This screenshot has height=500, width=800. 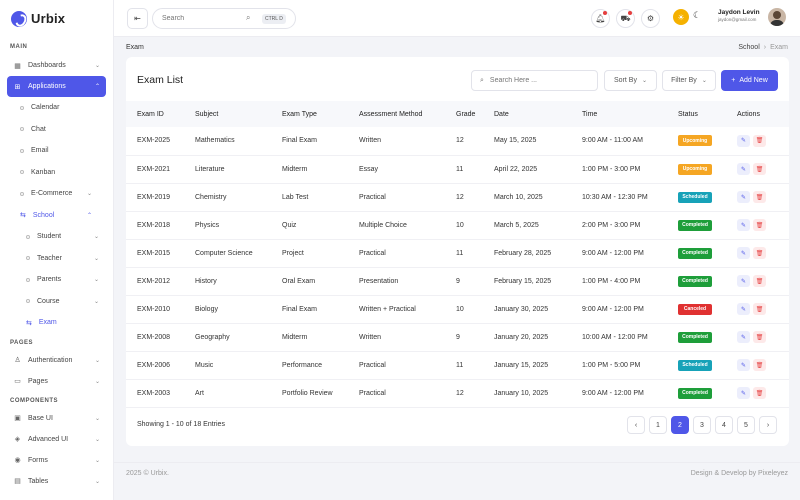 What do you see at coordinates (17, 418) in the screenshot?
I see `box-icon: ▣` at bounding box center [17, 418].